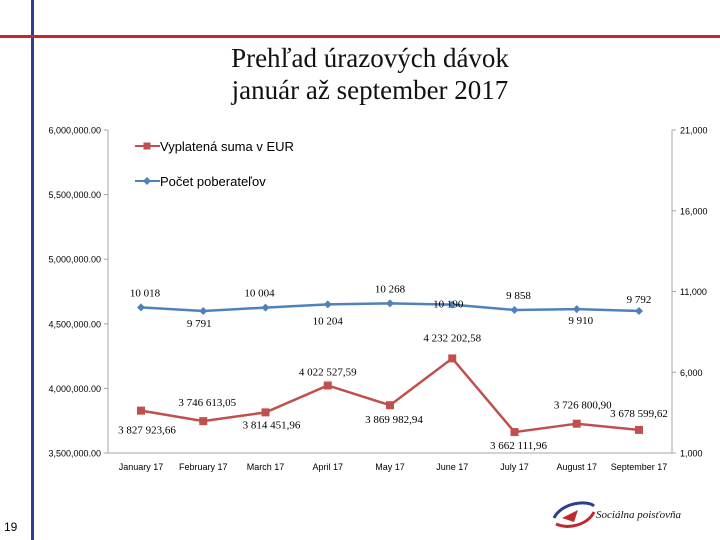 This screenshot has height=540, width=720. I want to click on x-tick-label: June 17, so click(452, 467).